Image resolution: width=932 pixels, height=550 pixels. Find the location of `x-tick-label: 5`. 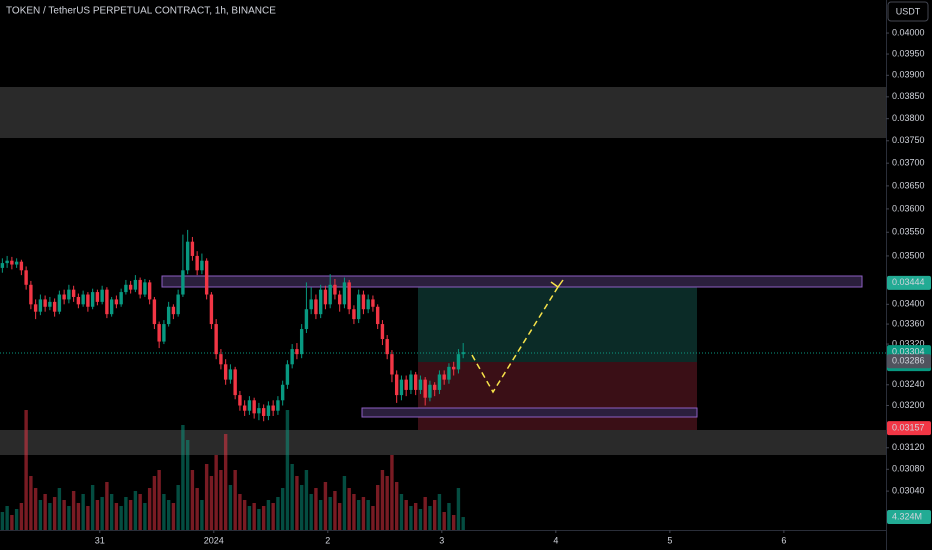

x-tick-label: 5 is located at coordinates (669, 540).